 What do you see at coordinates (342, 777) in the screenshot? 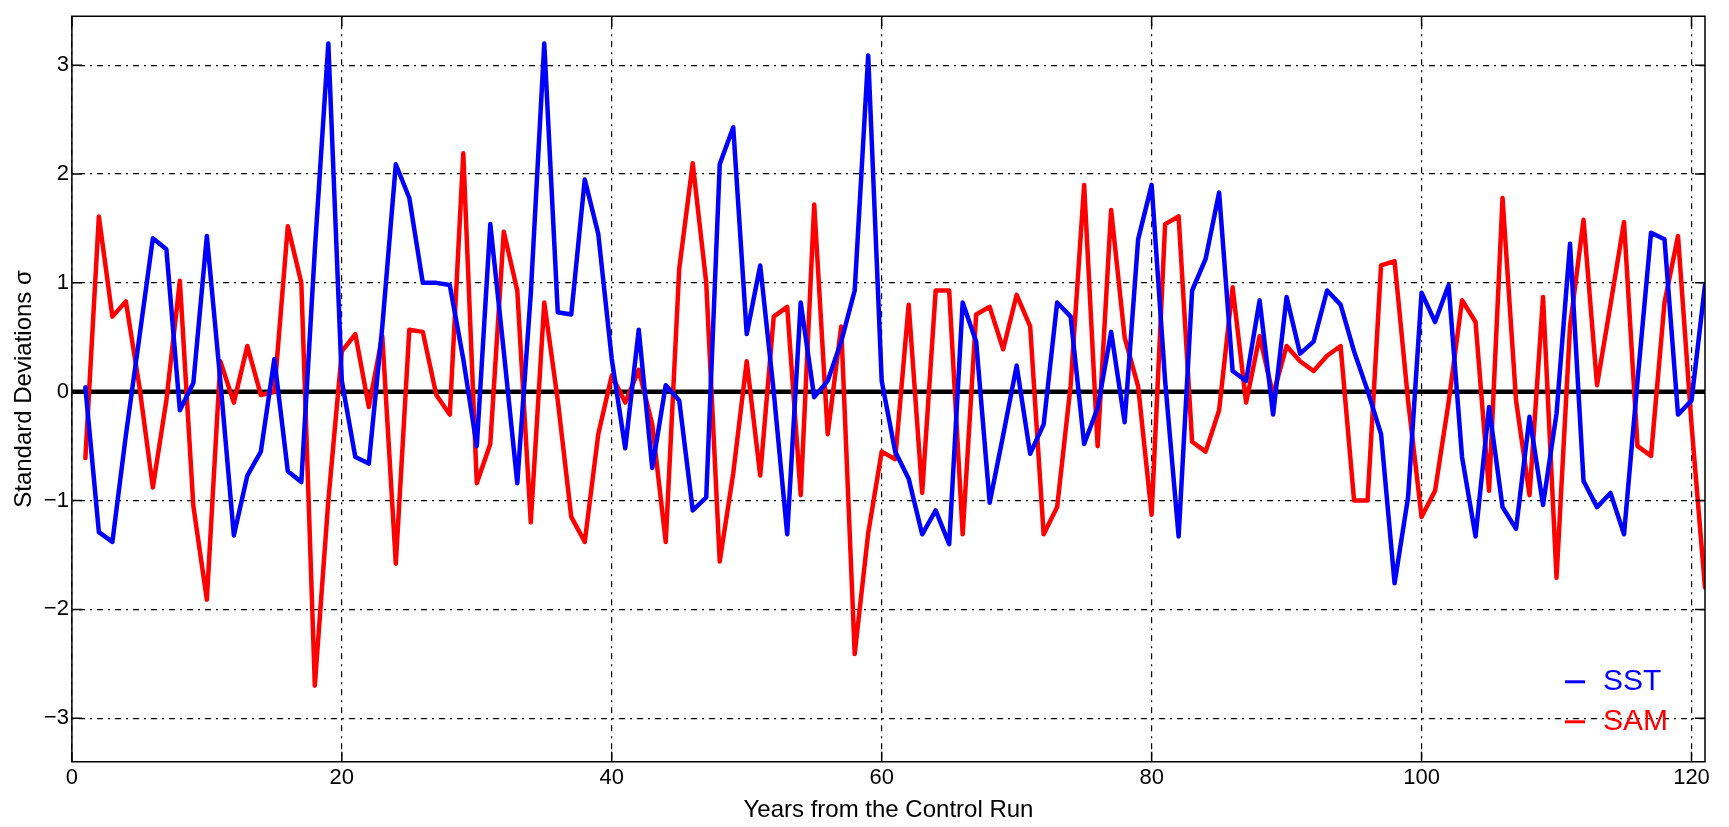
I see `x-tick-label: 20` at bounding box center [342, 777].